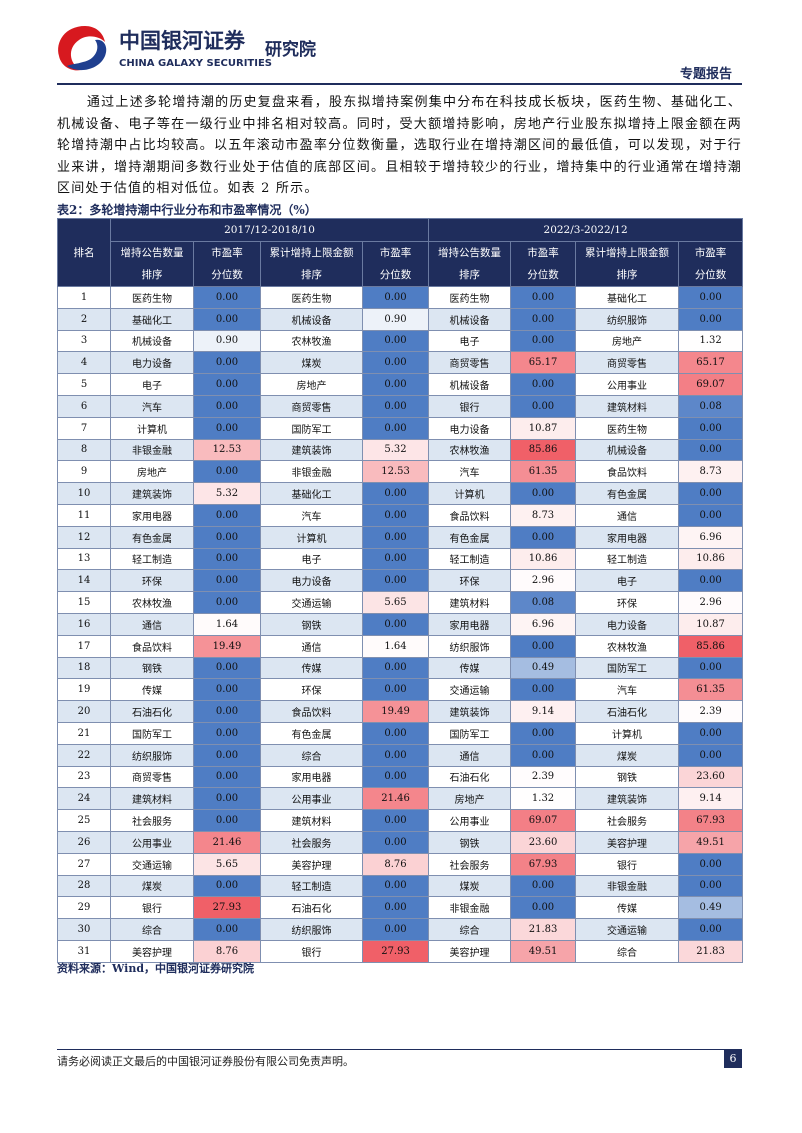  What do you see at coordinates (711, 842) in the screenshot?
I see `pe-percentile: 49.51` at bounding box center [711, 842].